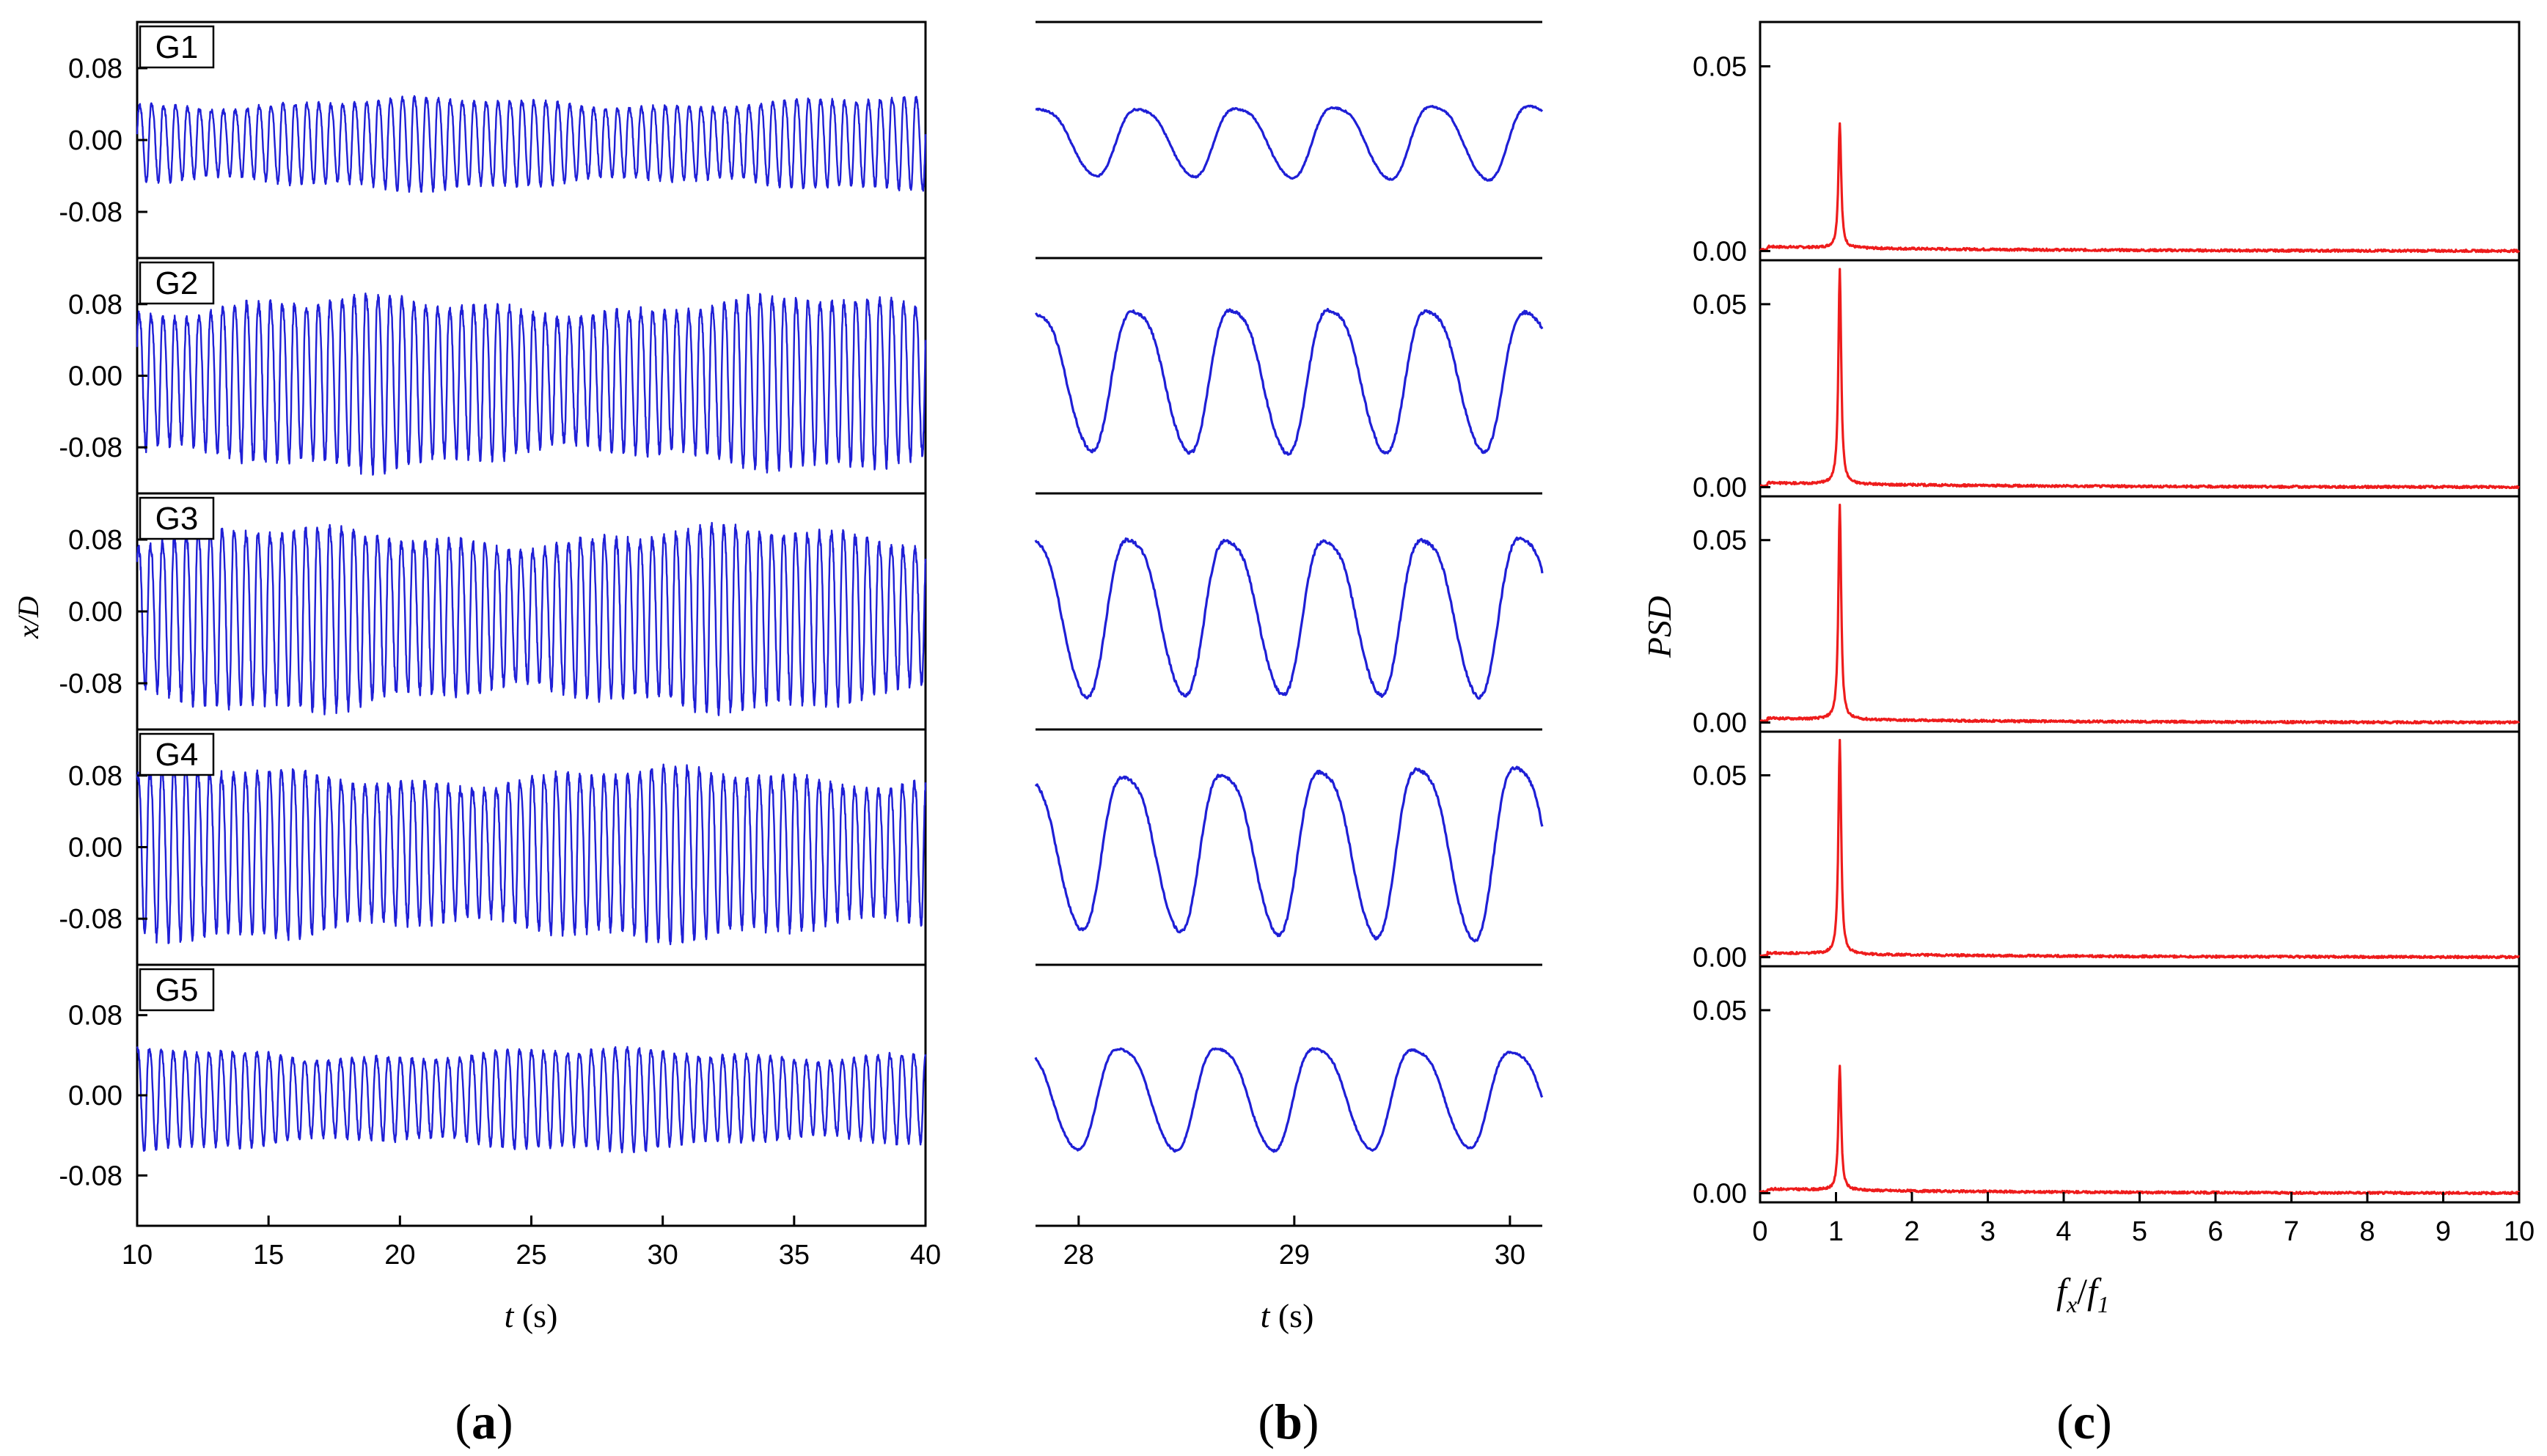 The height and width of the screenshot is (1456, 2547). I want to click on panel-c-row-3-frame, so click(2140, 614).